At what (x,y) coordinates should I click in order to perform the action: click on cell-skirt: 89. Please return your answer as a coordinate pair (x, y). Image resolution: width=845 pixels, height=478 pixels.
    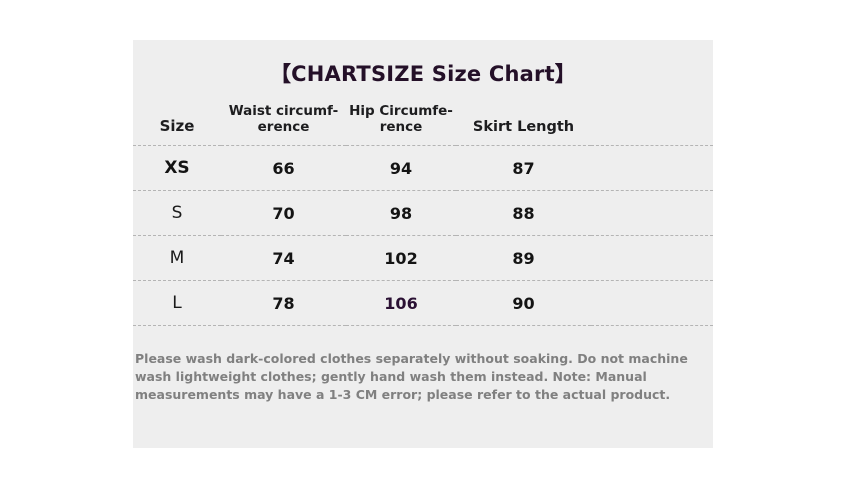
    Looking at the image, I should click on (523, 258).